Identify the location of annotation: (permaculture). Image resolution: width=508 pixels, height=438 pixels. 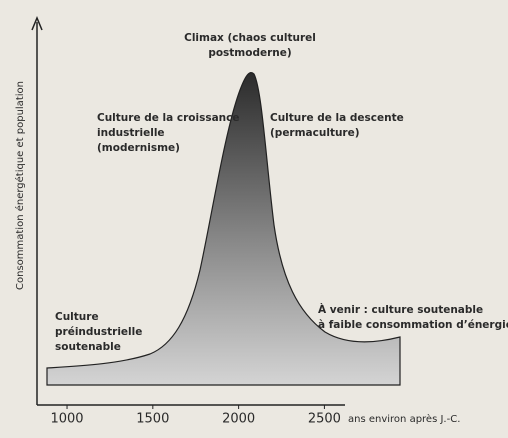
(315, 133).